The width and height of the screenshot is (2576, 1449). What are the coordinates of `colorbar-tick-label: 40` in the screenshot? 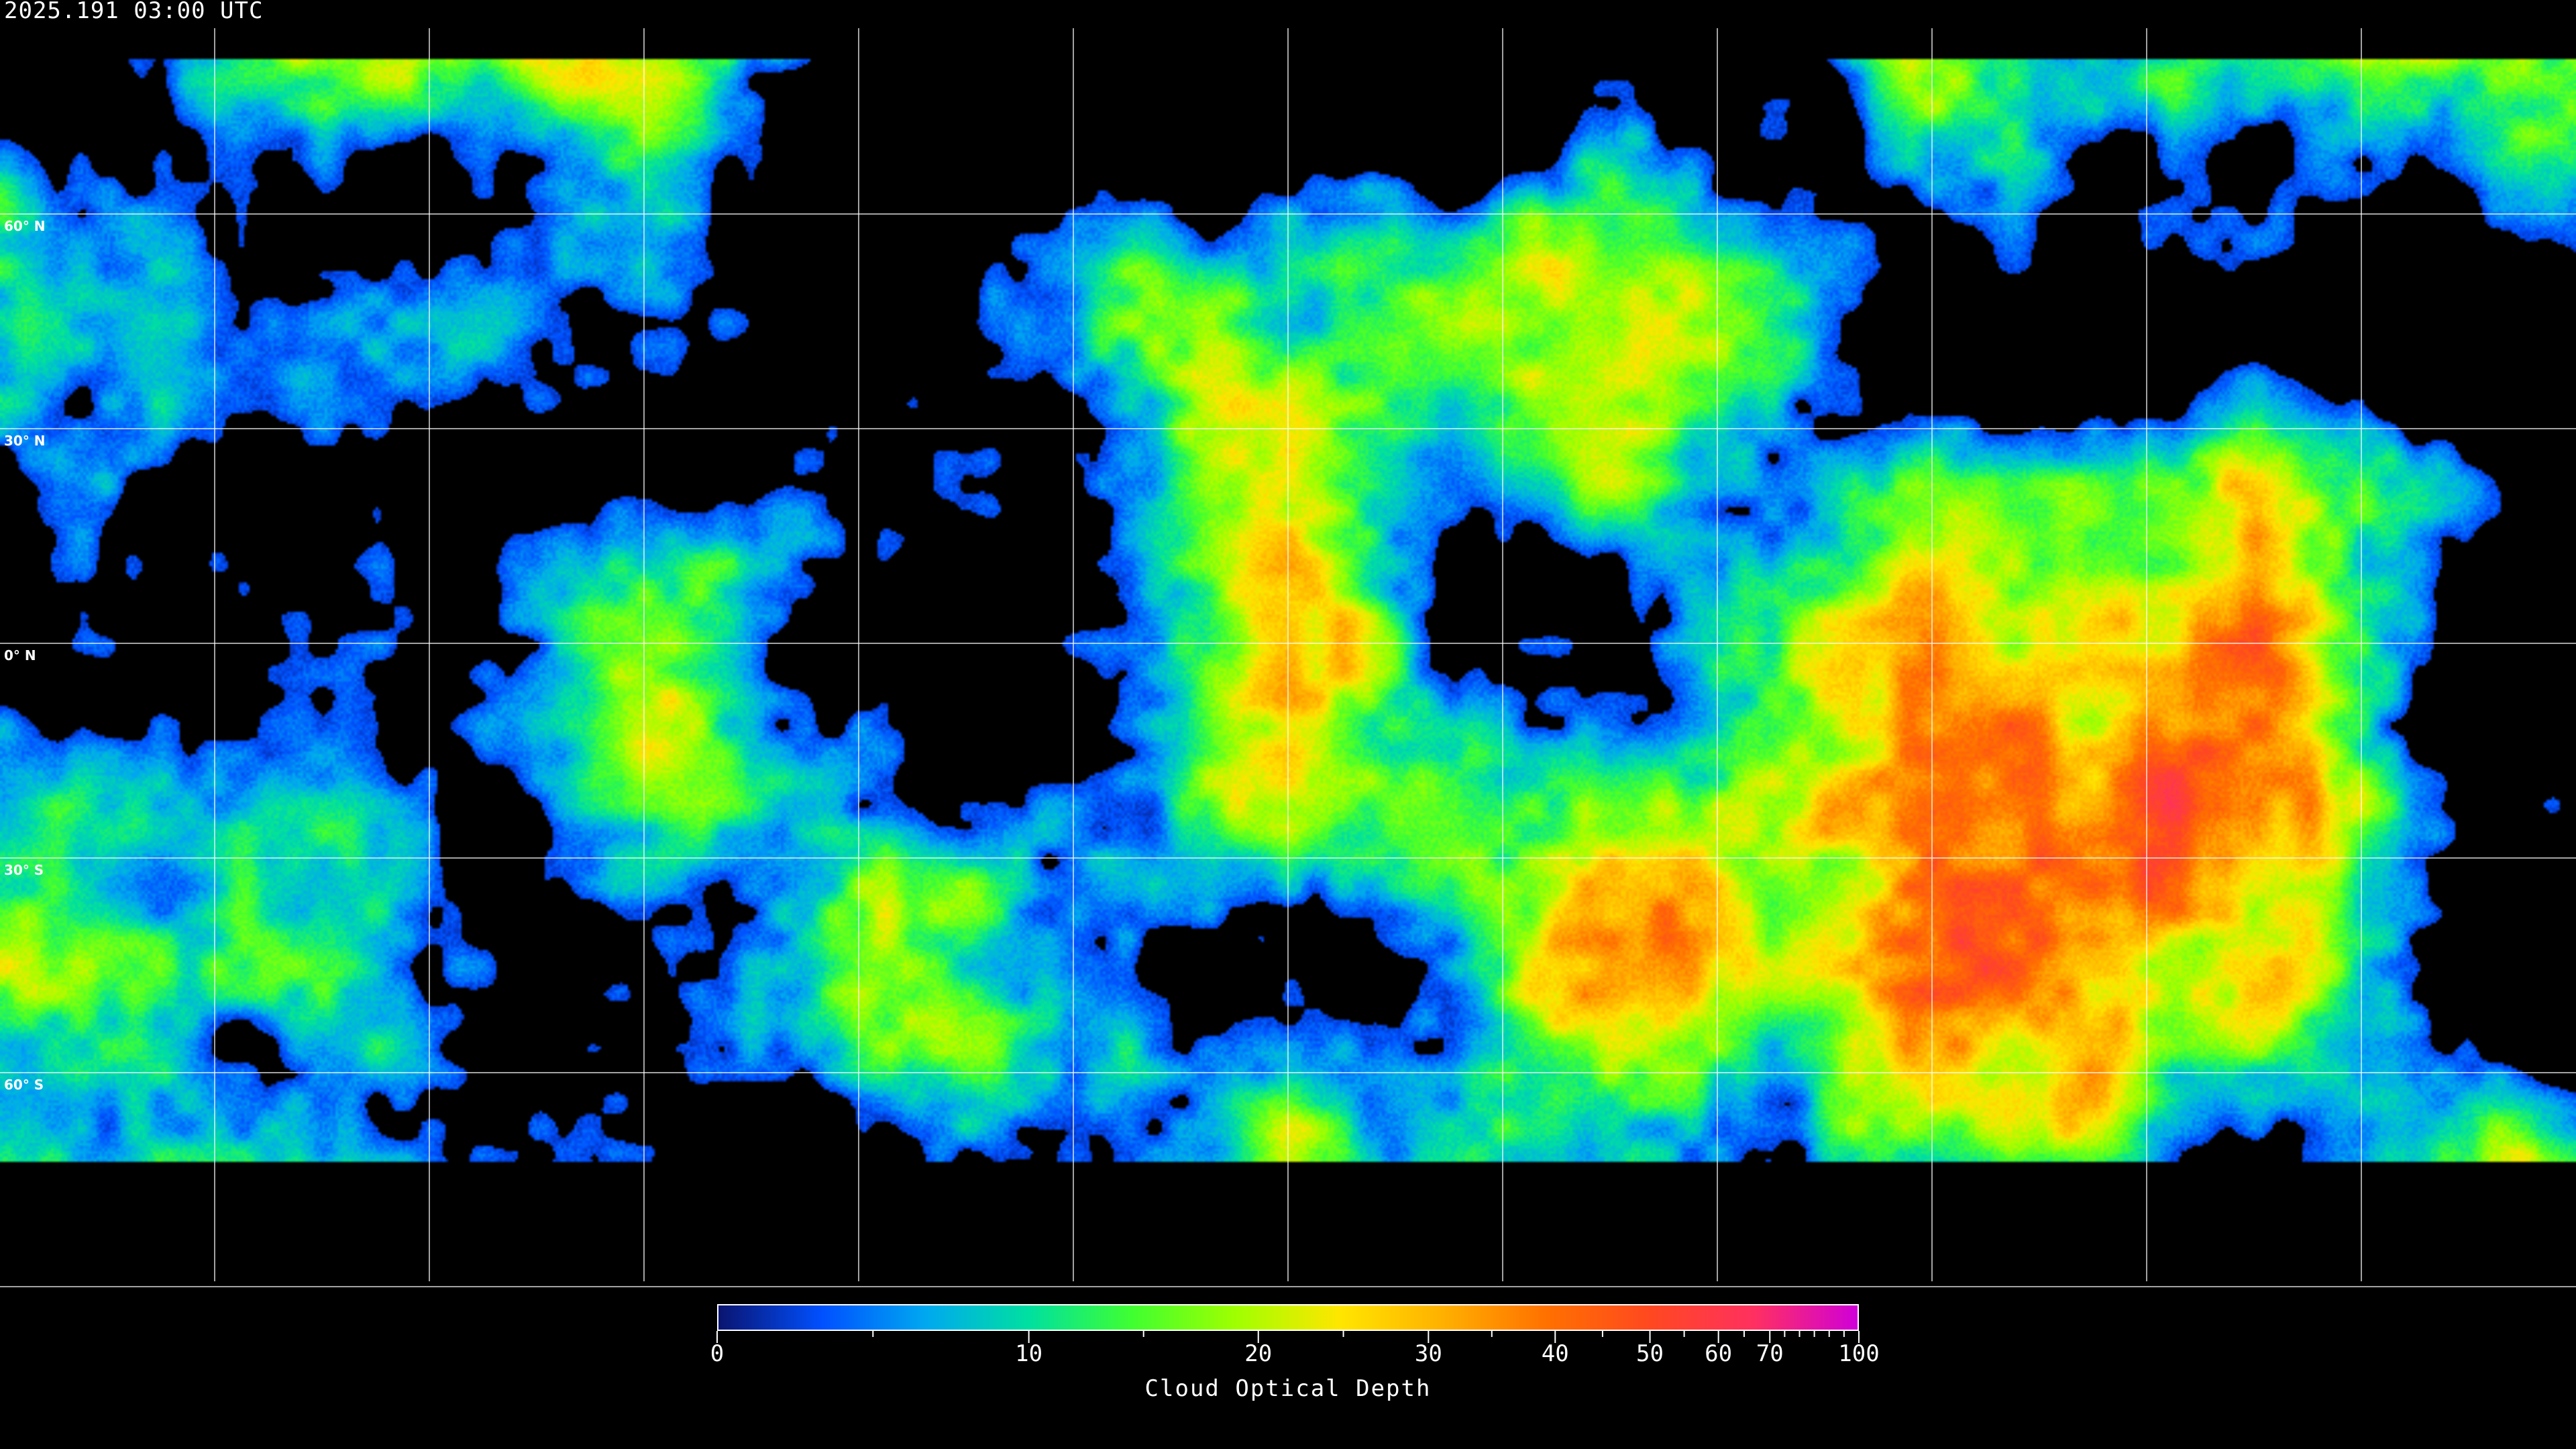 It's located at (1555, 1353).